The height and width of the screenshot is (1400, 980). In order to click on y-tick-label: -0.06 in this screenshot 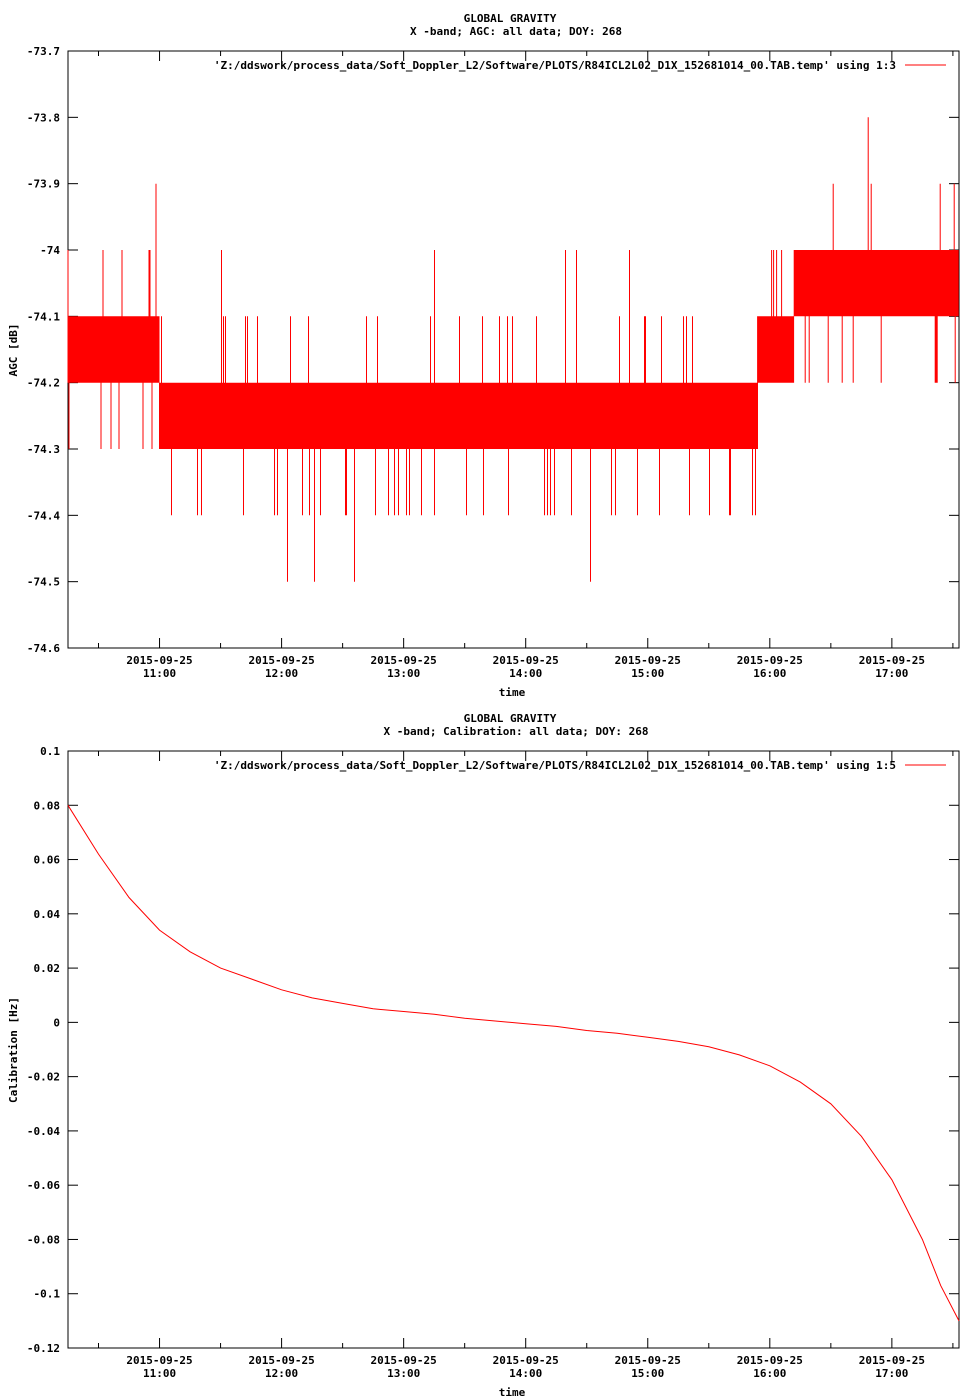, I will do `click(43, 1185)`.